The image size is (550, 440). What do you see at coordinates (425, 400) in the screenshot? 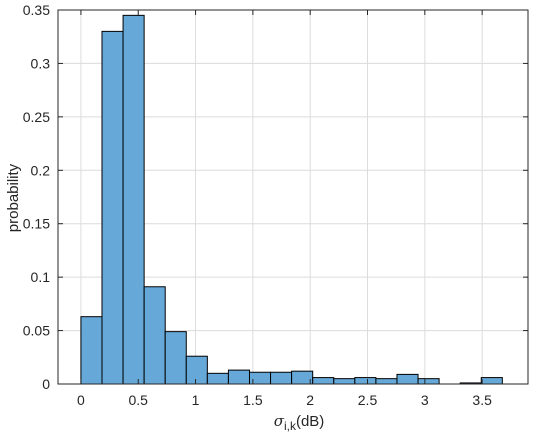
I see `x-tick-label: 3` at bounding box center [425, 400].